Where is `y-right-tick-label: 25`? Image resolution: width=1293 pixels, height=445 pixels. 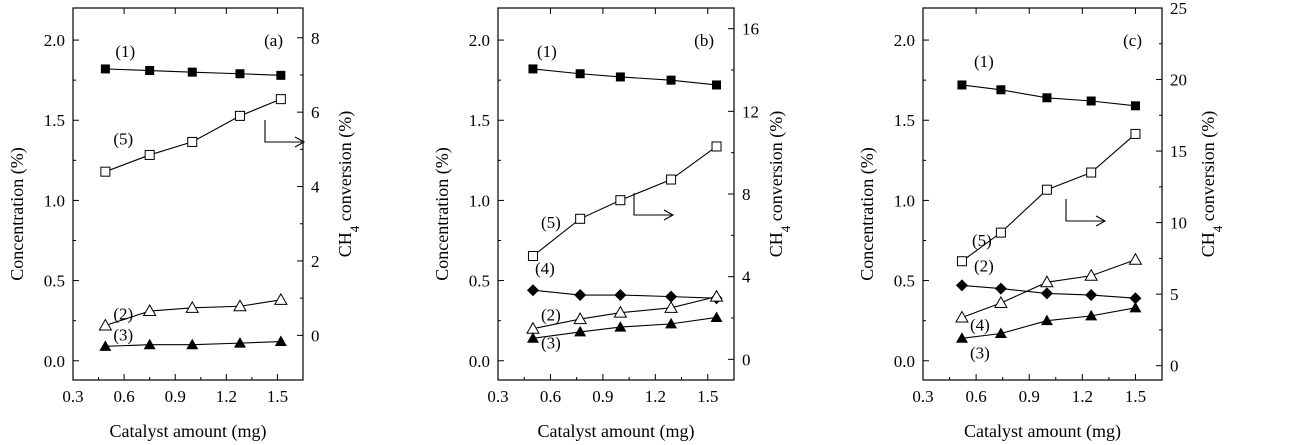 y-right-tick-label: 25 is located at coordinates (1178, 9).